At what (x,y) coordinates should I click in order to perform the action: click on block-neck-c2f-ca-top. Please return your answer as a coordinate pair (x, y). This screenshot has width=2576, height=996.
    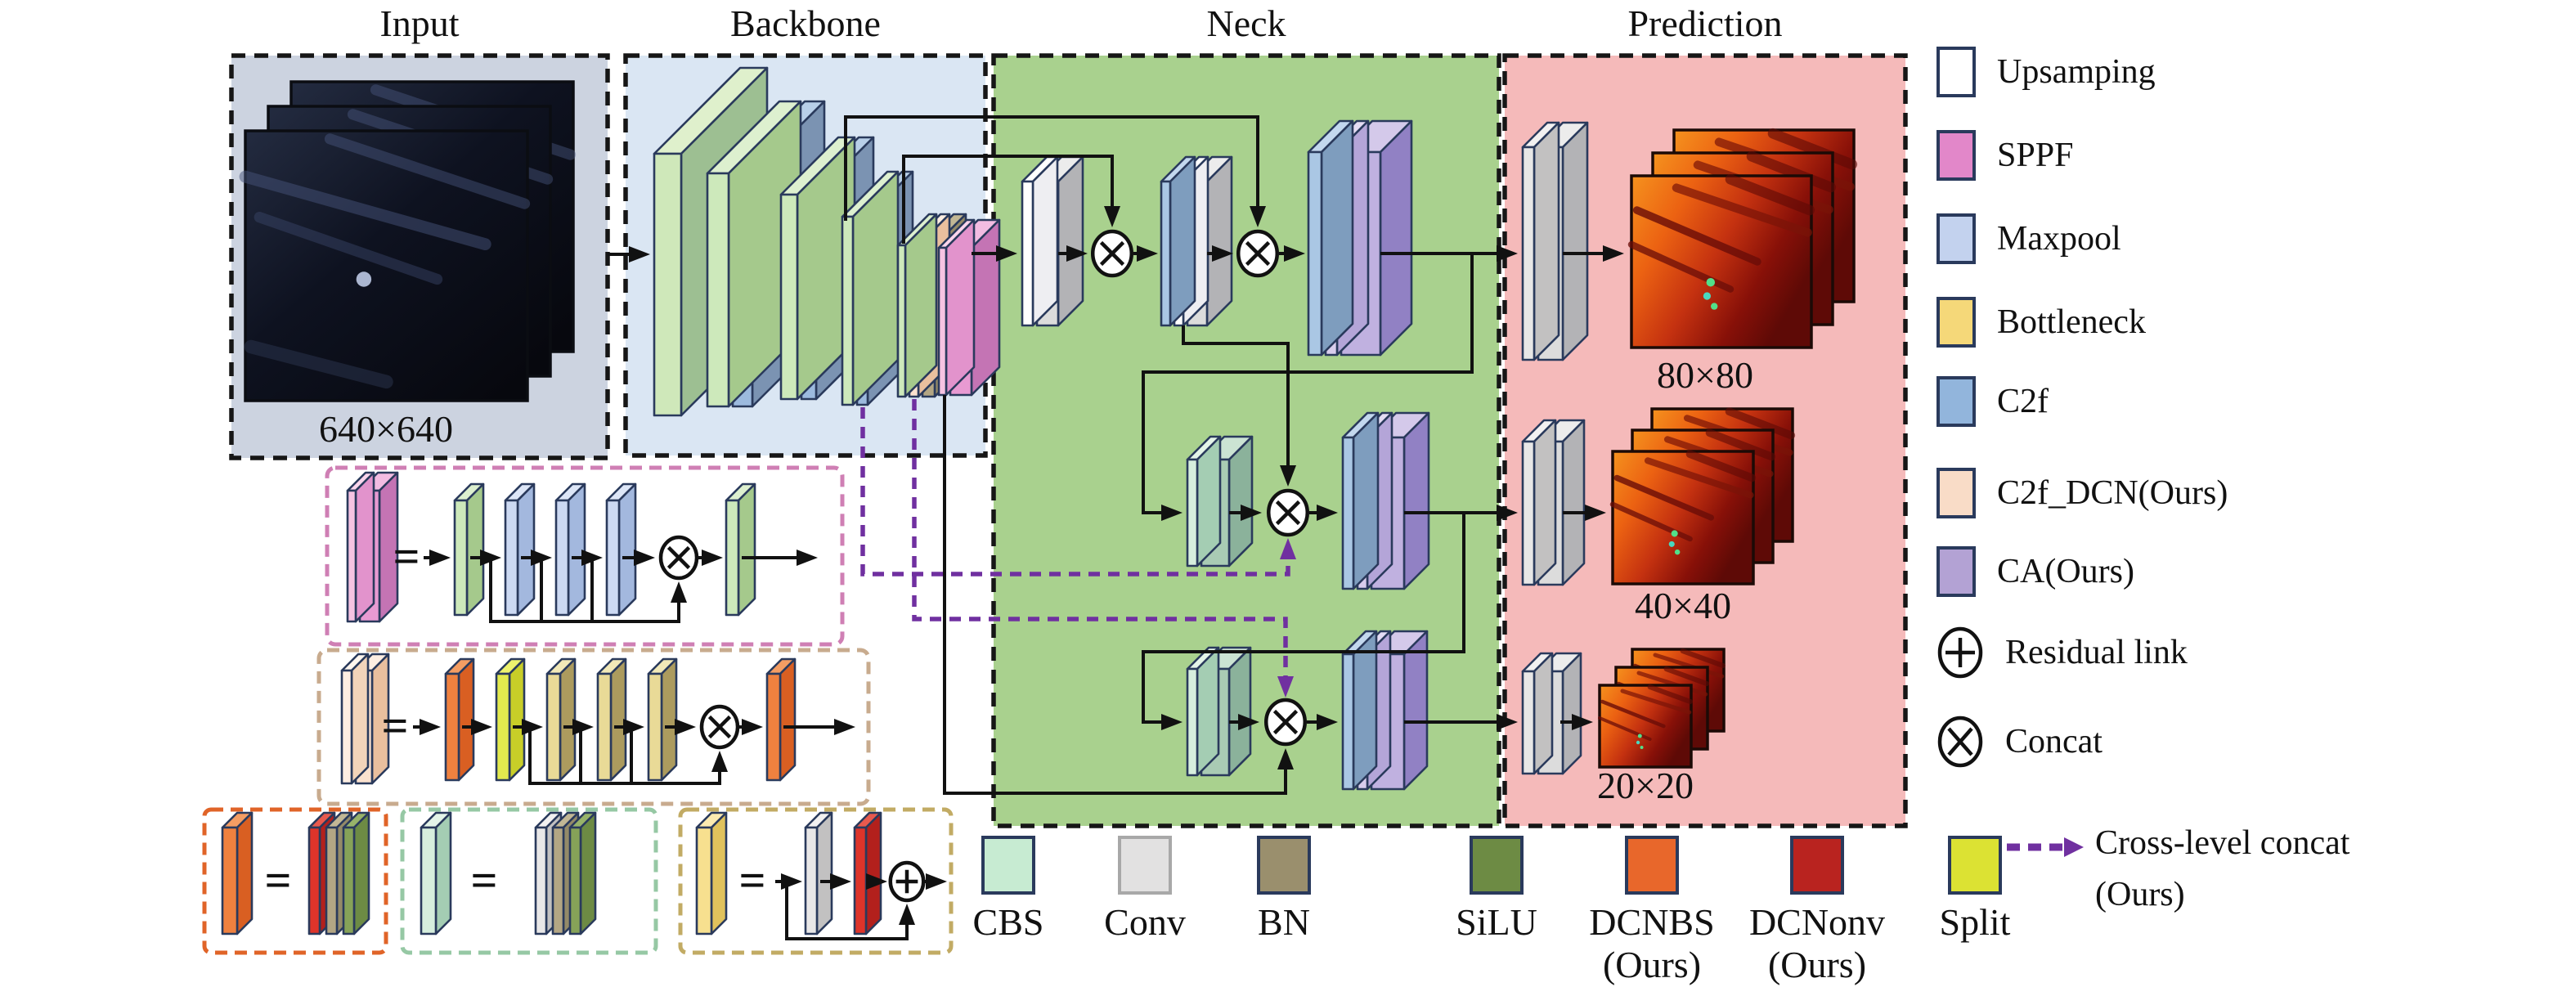
    Looking at the image, I should click on (1360, 238).